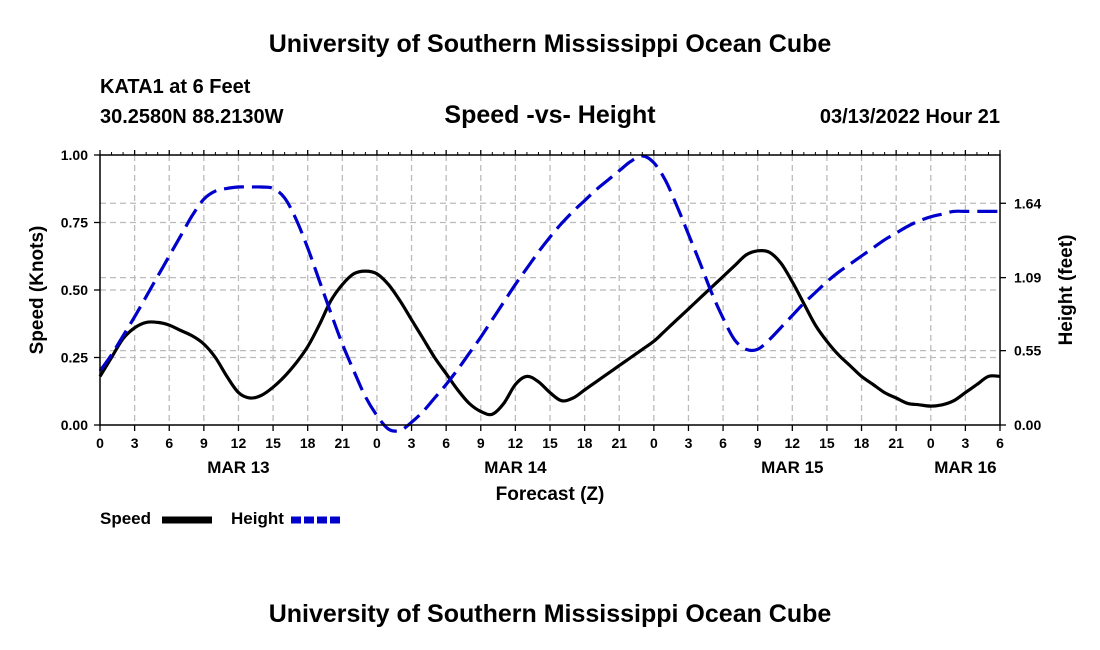 Image resolution: width=1100 pixels, height=650 pixels. What do you see at coordinates (1027, 278) in the screenshot?
I see `y2-tick-label: 1.09` at bounding box center [1027, 278].